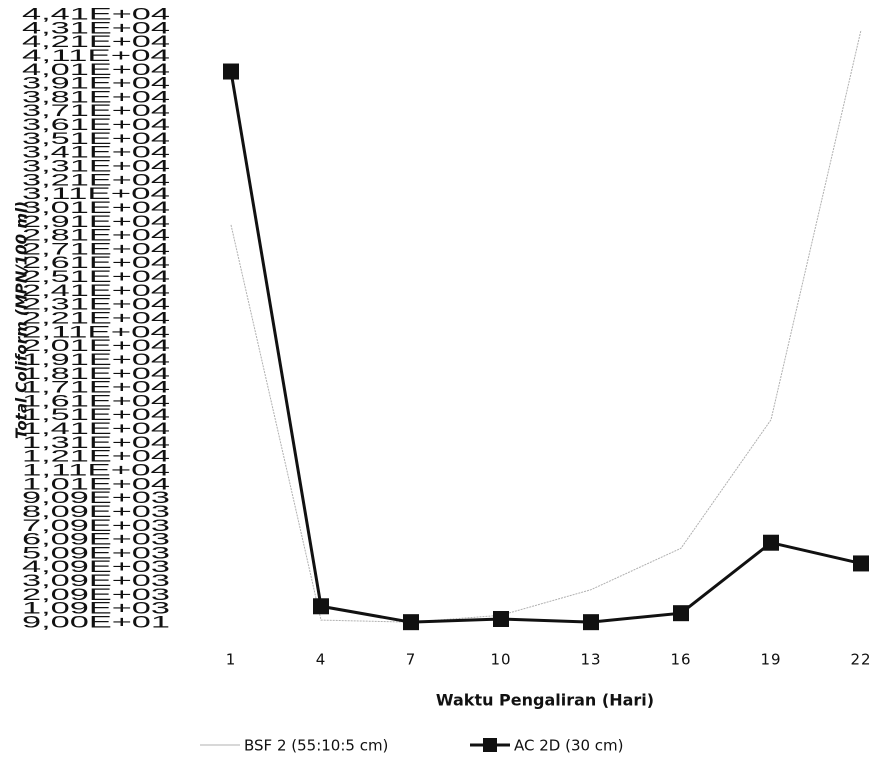  I want to click on y-tick-label: 6,09E+03, so click(96, 539).